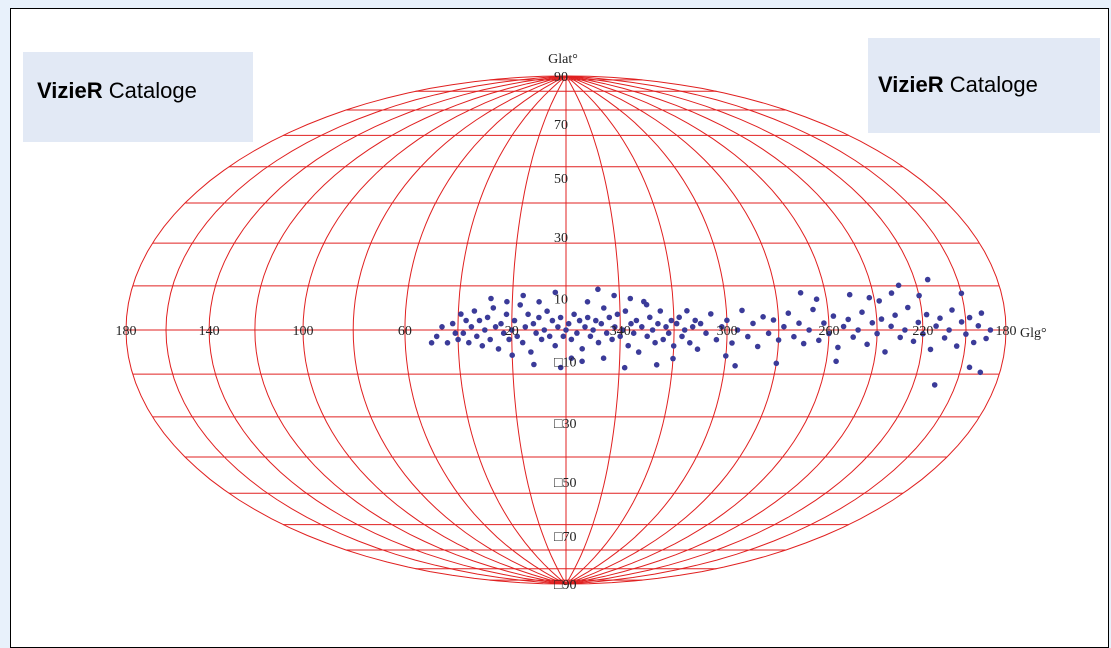 The width and height of the screenshot is (1111, 648). I want to click on catalog-label-left-text: Cataloge, so click(149, 90).